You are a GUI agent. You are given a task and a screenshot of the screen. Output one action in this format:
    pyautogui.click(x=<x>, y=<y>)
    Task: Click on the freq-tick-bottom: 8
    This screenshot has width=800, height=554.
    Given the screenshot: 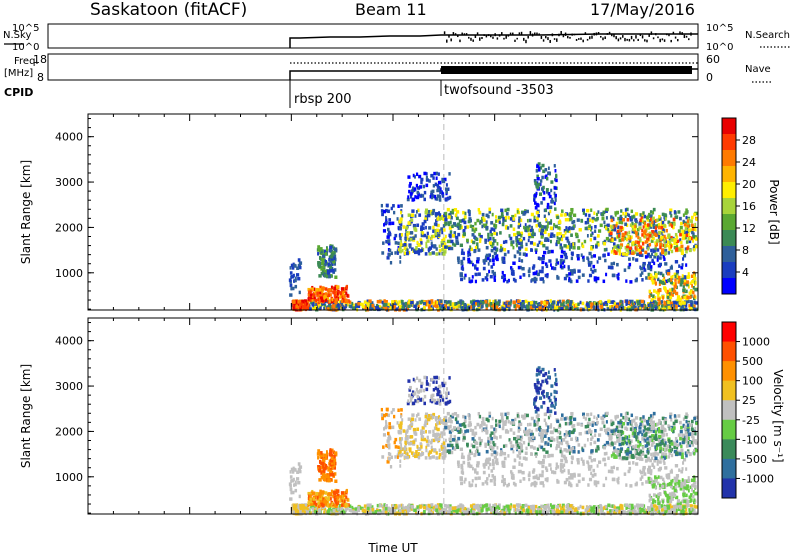 What is the action you would take?
    pyautogui.click(x=40, y=77)
    